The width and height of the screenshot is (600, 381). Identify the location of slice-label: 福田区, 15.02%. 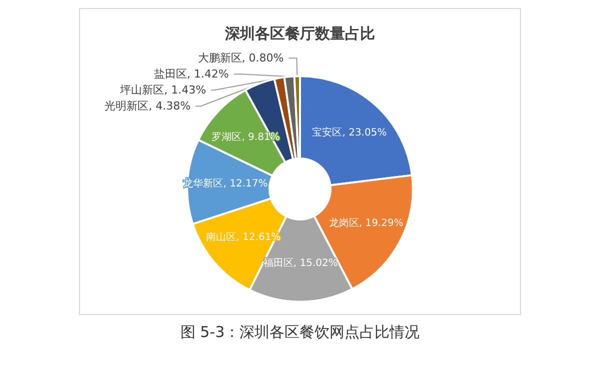
(300, 263).